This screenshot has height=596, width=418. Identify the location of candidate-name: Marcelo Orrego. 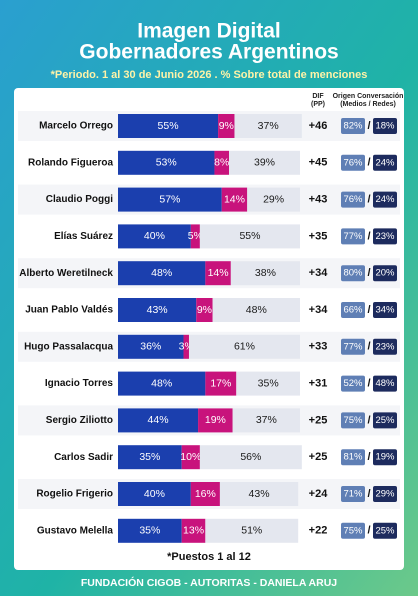
(76, 126).